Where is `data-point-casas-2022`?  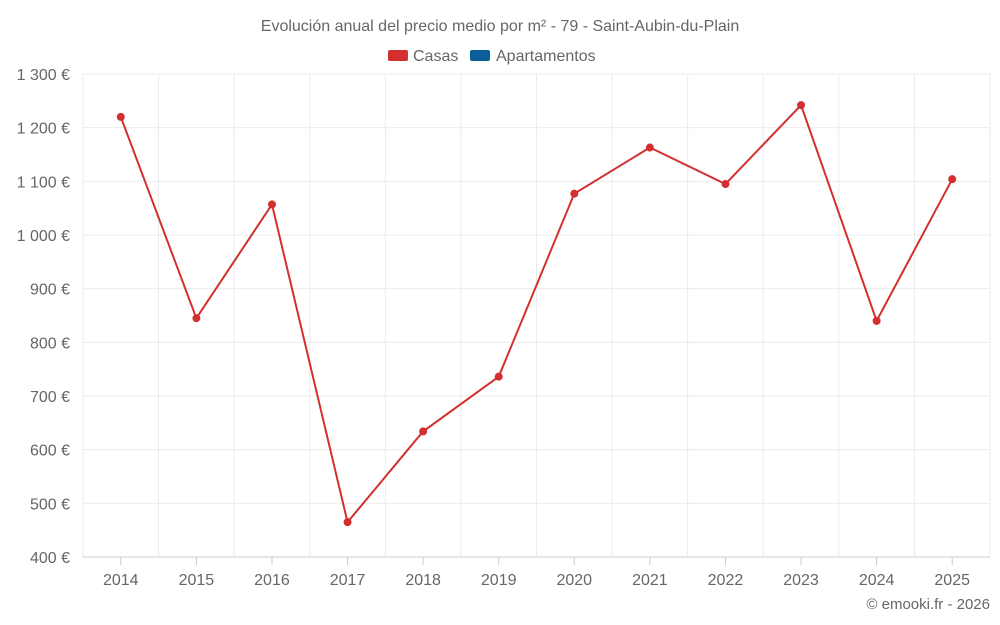 data-point-casas-2022 is located at coordinates (725, 184).